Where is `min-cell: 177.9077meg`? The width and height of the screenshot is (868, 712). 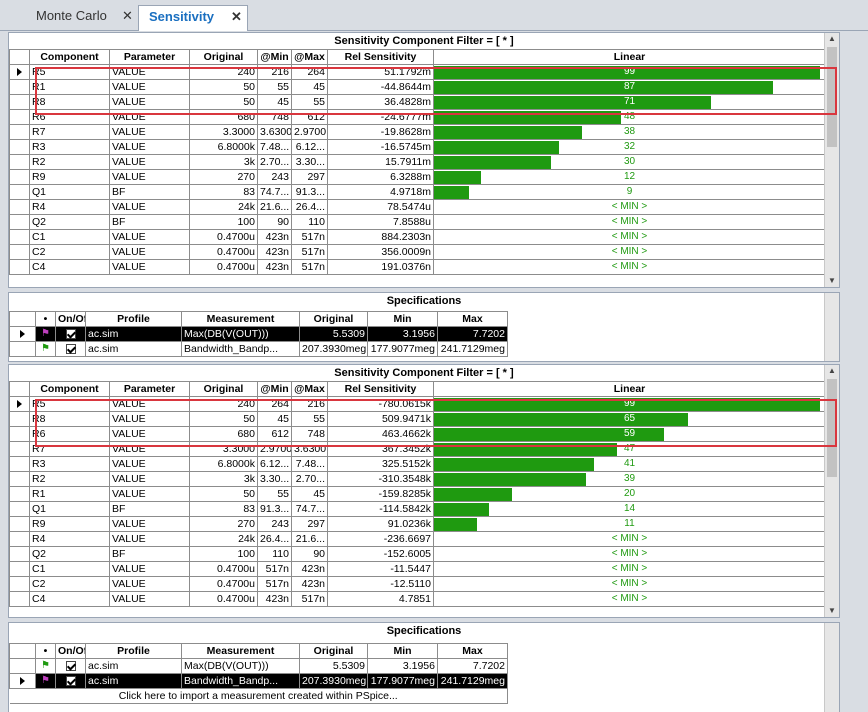
min-cell: 177.9077meg is located at coordinates (402, 681).